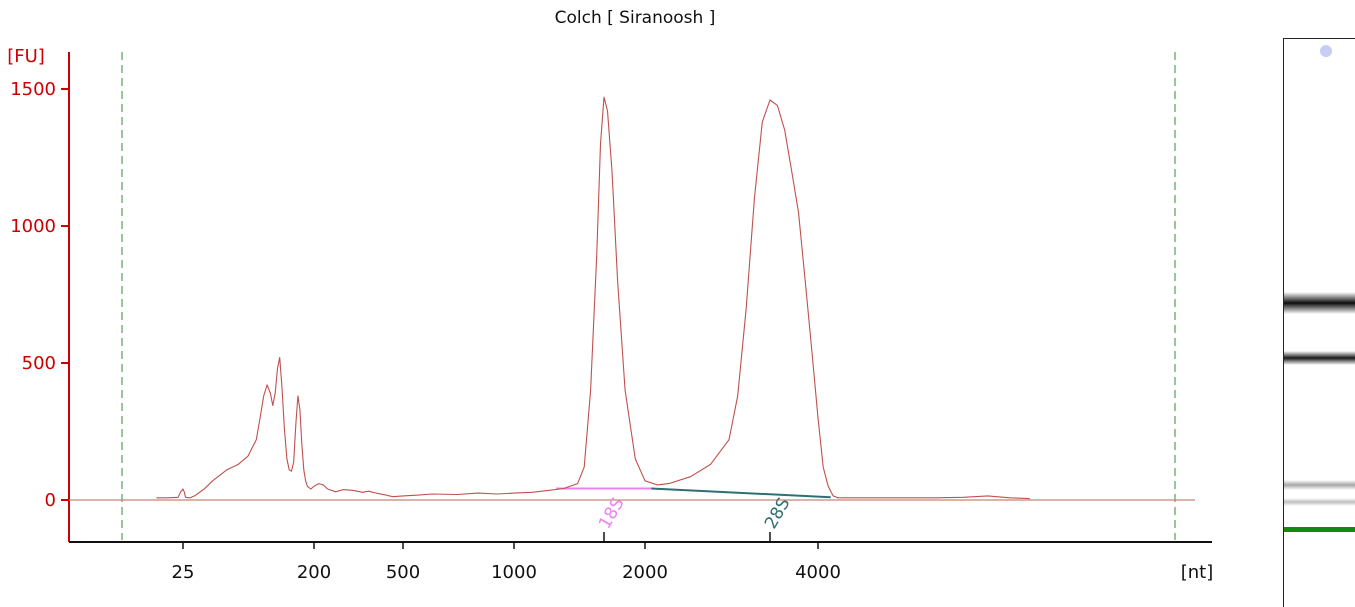 The height and width of the screenshot is (607, 1355). What do you see at coordinates (1197, 572) in the screenshot?
I see `x-axis-label: [nt]` at bounding box center [1197, 572].